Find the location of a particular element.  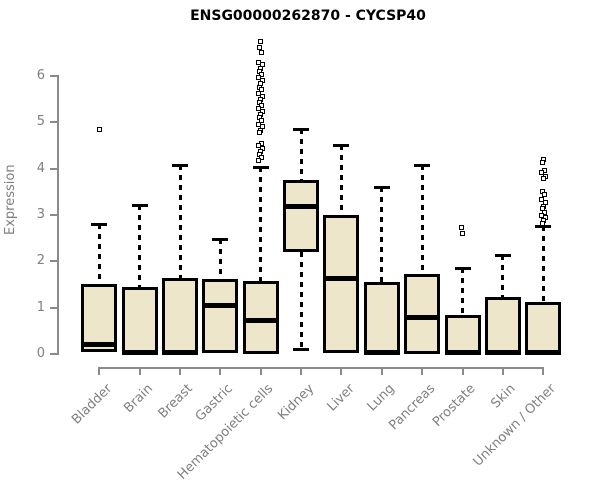

y-axis-line is located at coordinates (58, 215).